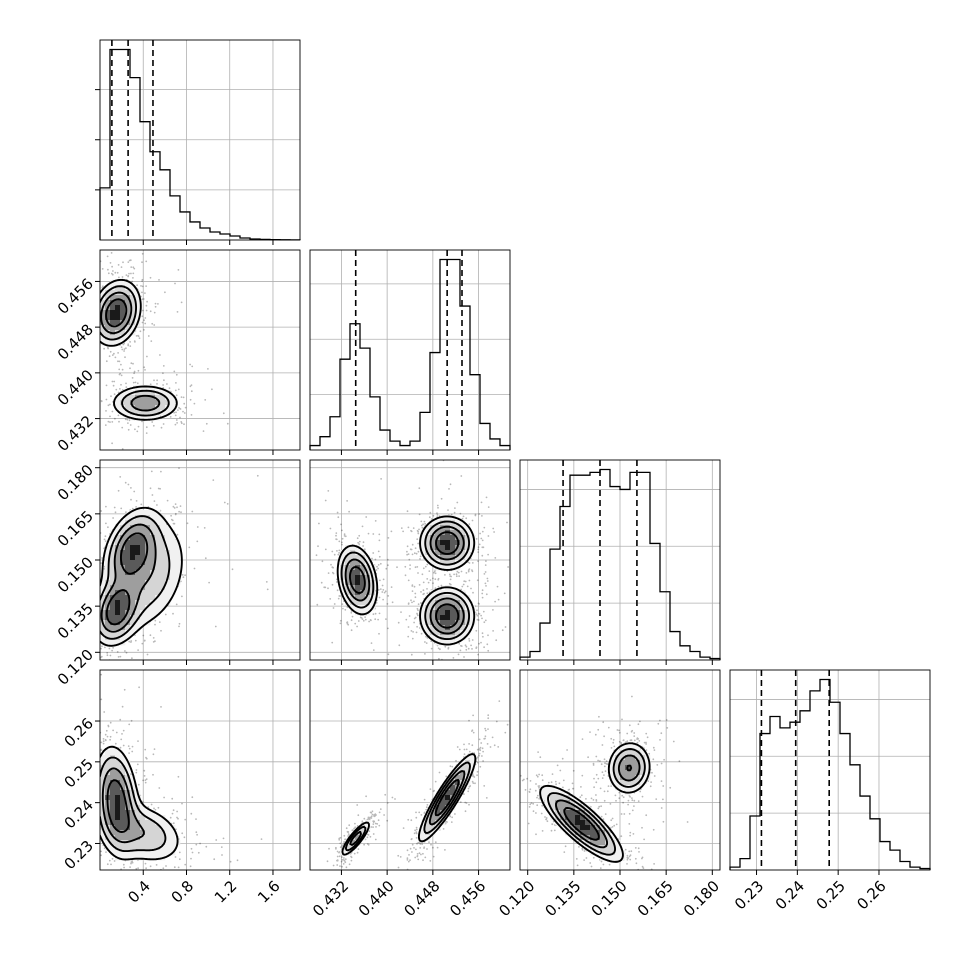 The width and height of the screenshot is (970, 970). I want to click on y-tick-label: 0.120, so click(75, 667).